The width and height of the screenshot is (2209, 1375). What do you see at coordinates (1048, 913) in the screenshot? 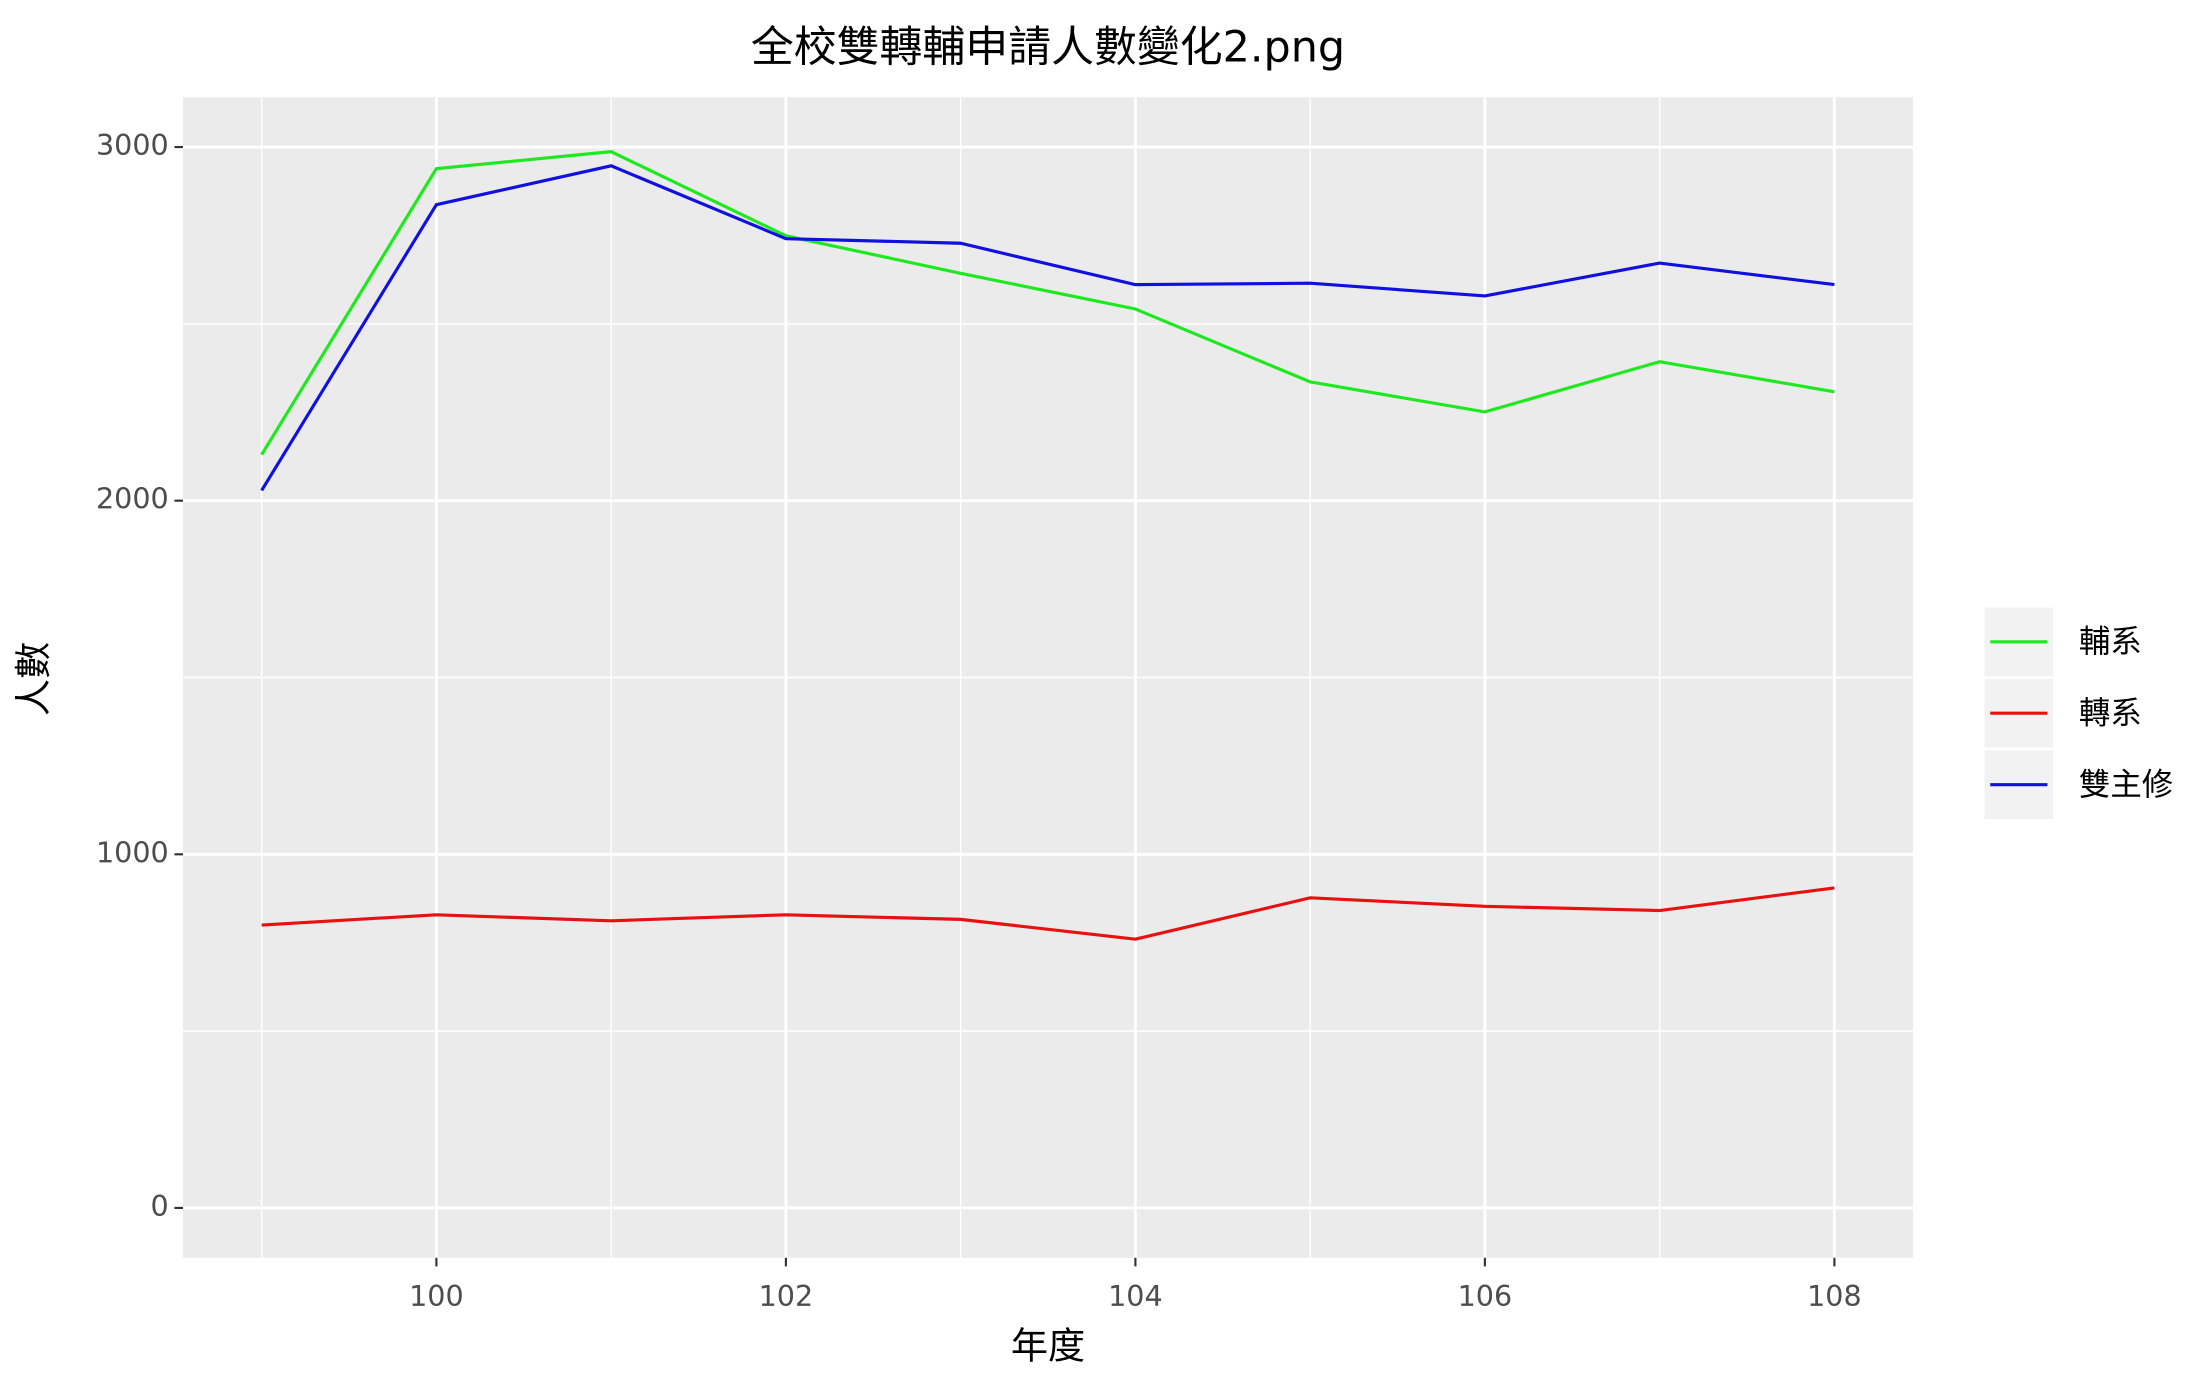
I see `series-line` at bounding box center [1048, 913].